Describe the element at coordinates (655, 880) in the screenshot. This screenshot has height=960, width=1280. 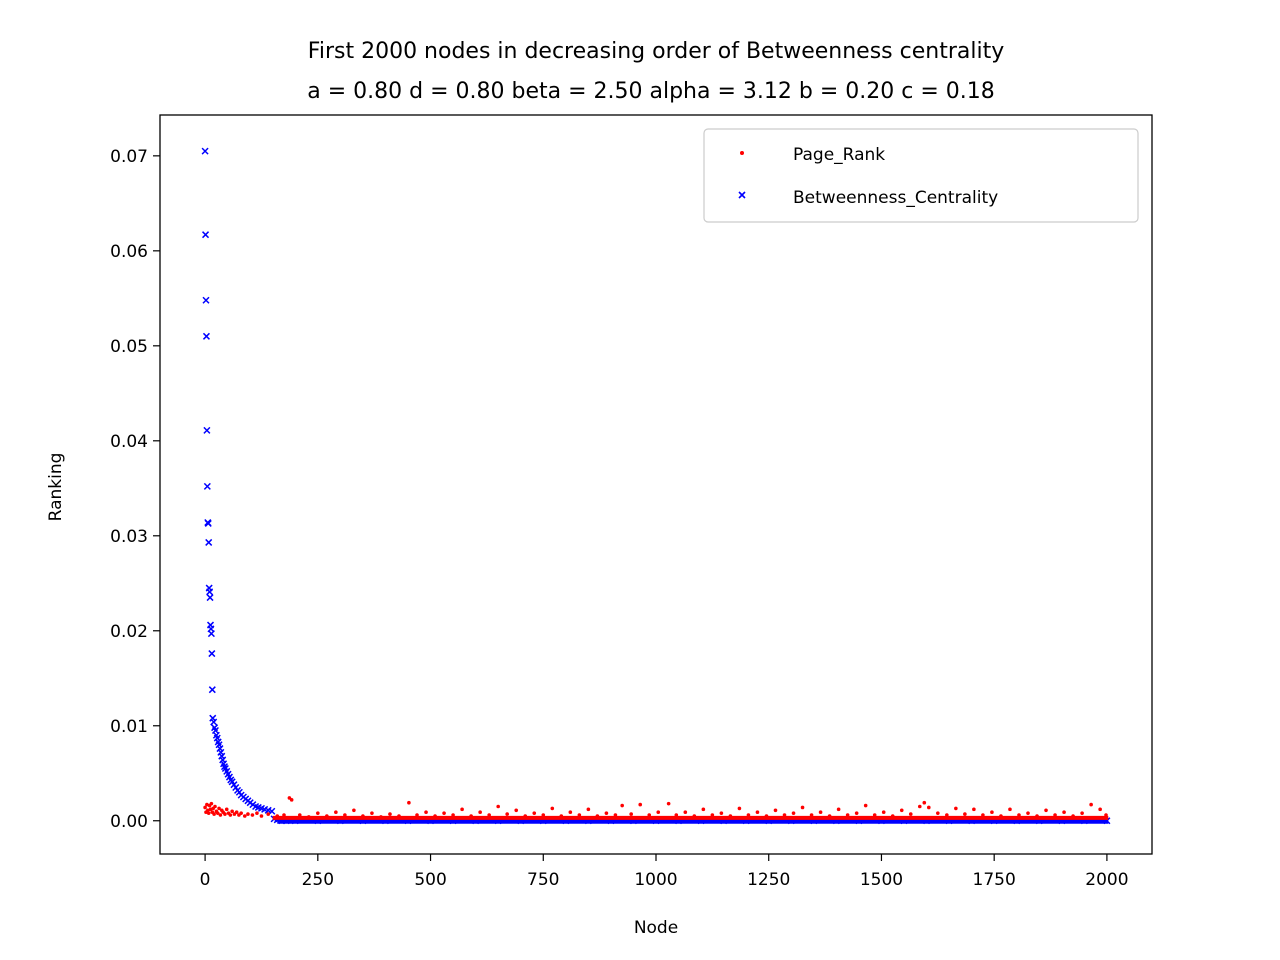
I see `x-tick-label: 1000` at that location.